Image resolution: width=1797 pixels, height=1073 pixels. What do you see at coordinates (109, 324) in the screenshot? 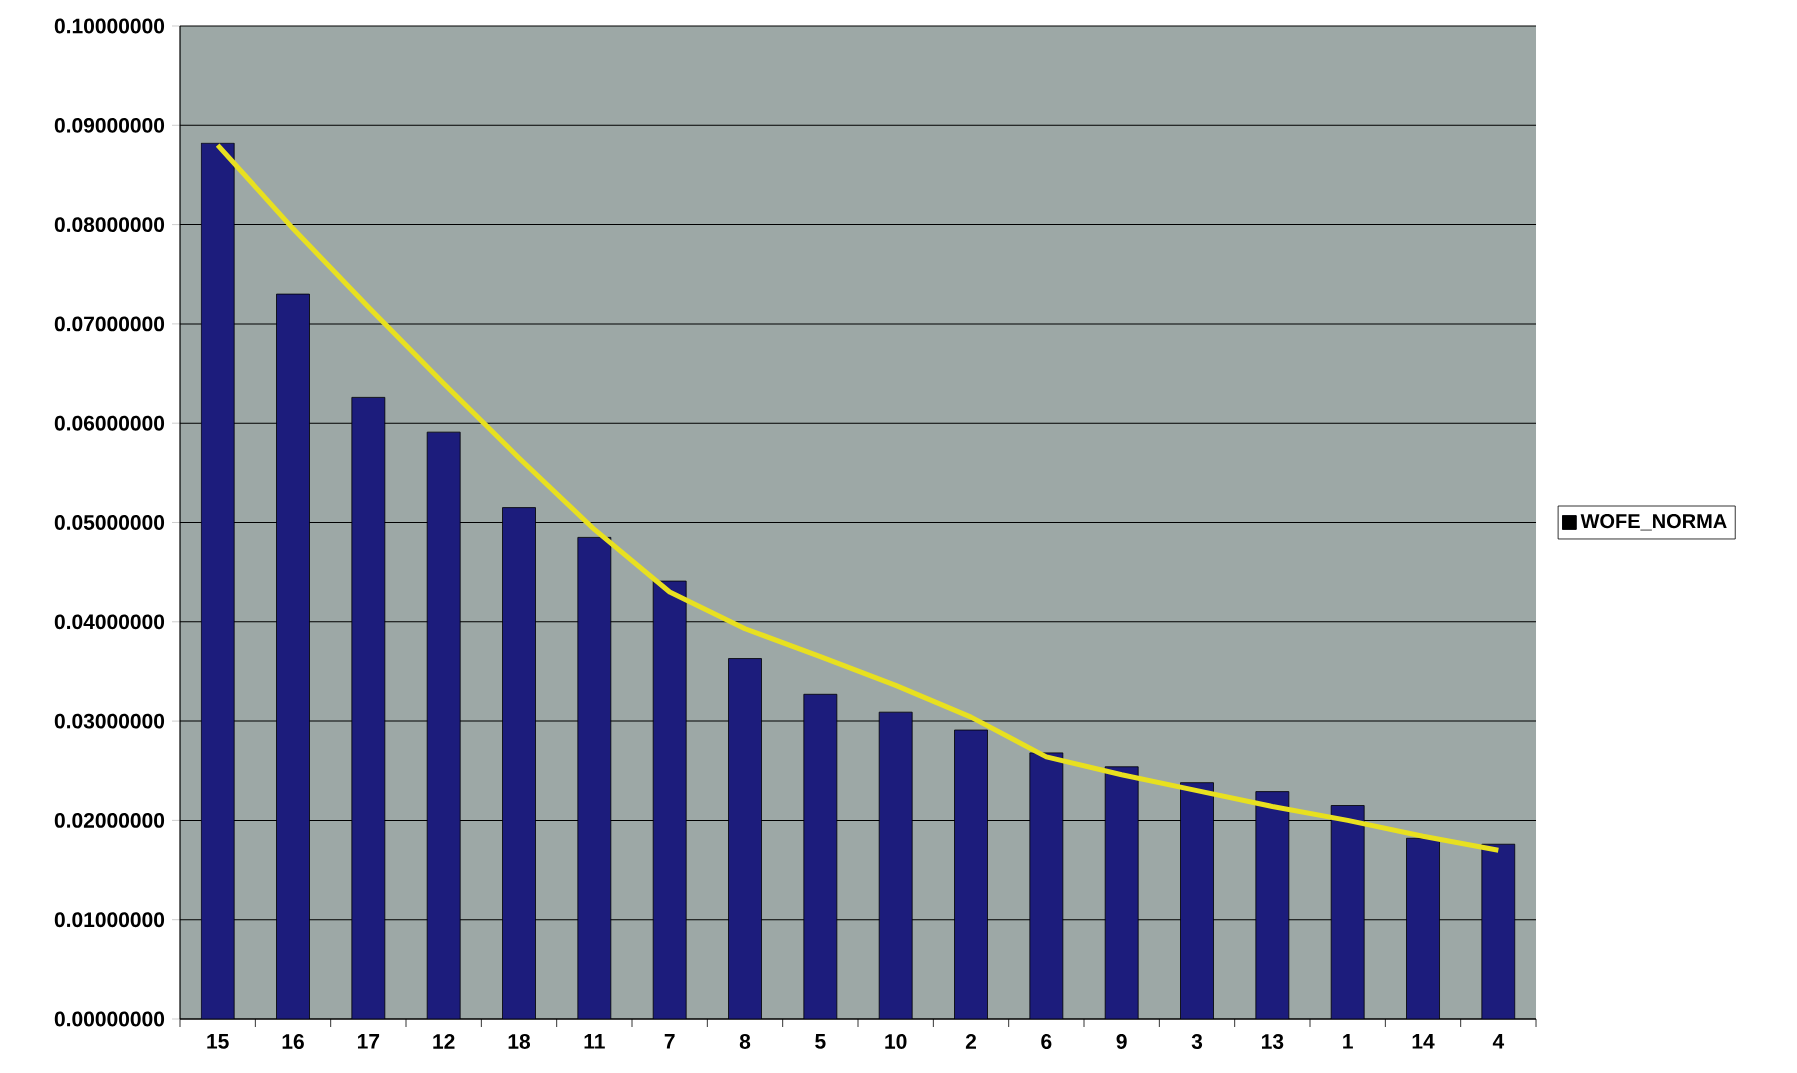
I see `y-tick-label: 0.07000000` at bounding box center [109, 324].